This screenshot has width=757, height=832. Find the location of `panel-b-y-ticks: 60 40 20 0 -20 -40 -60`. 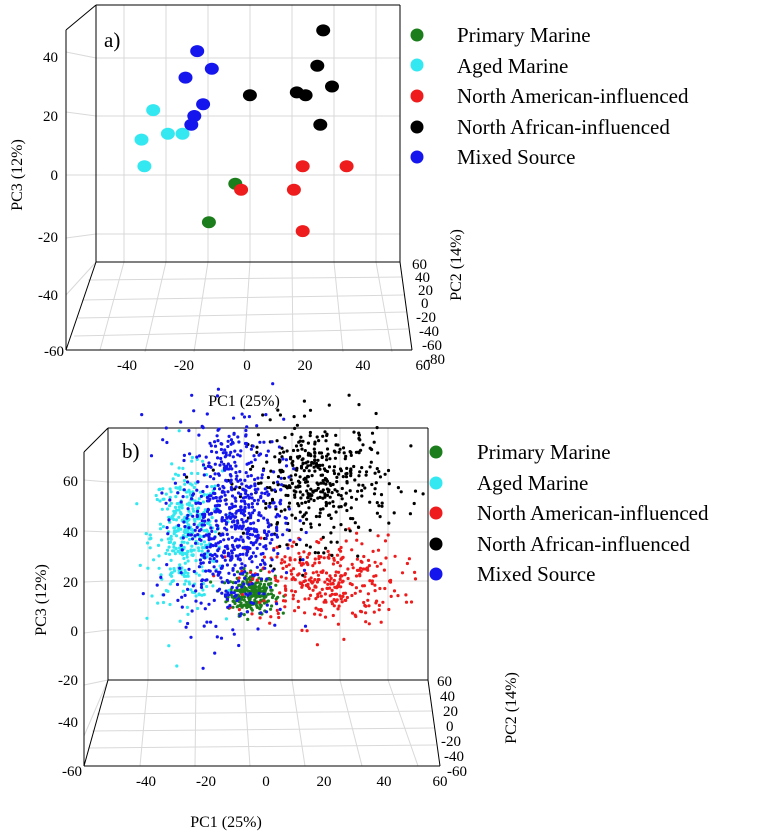

panel-b-y-ticks: 60 40 20 0 -20 -40 -60 is located at coordinates (70, 627).